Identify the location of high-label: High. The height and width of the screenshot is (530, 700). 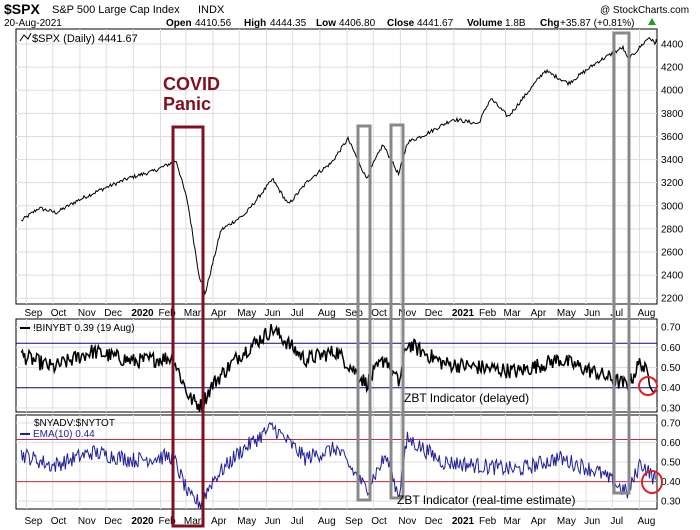
(255, 23).